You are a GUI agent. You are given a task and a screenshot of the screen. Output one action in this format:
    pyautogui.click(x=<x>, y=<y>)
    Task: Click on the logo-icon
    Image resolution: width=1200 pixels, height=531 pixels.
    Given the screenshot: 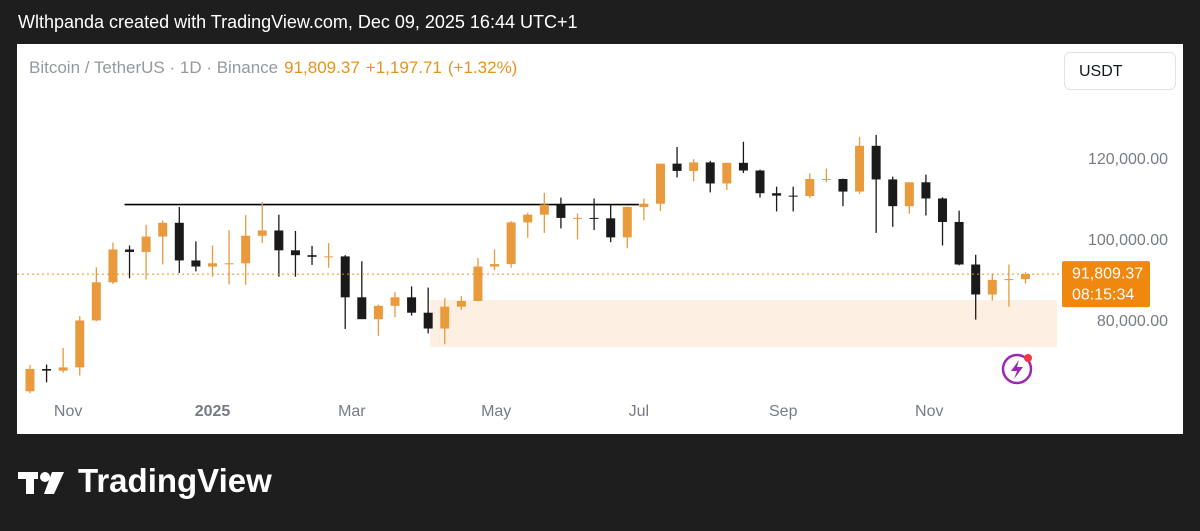 What is the action you would take?
    pyautogui.click(x=41, y=483)
    